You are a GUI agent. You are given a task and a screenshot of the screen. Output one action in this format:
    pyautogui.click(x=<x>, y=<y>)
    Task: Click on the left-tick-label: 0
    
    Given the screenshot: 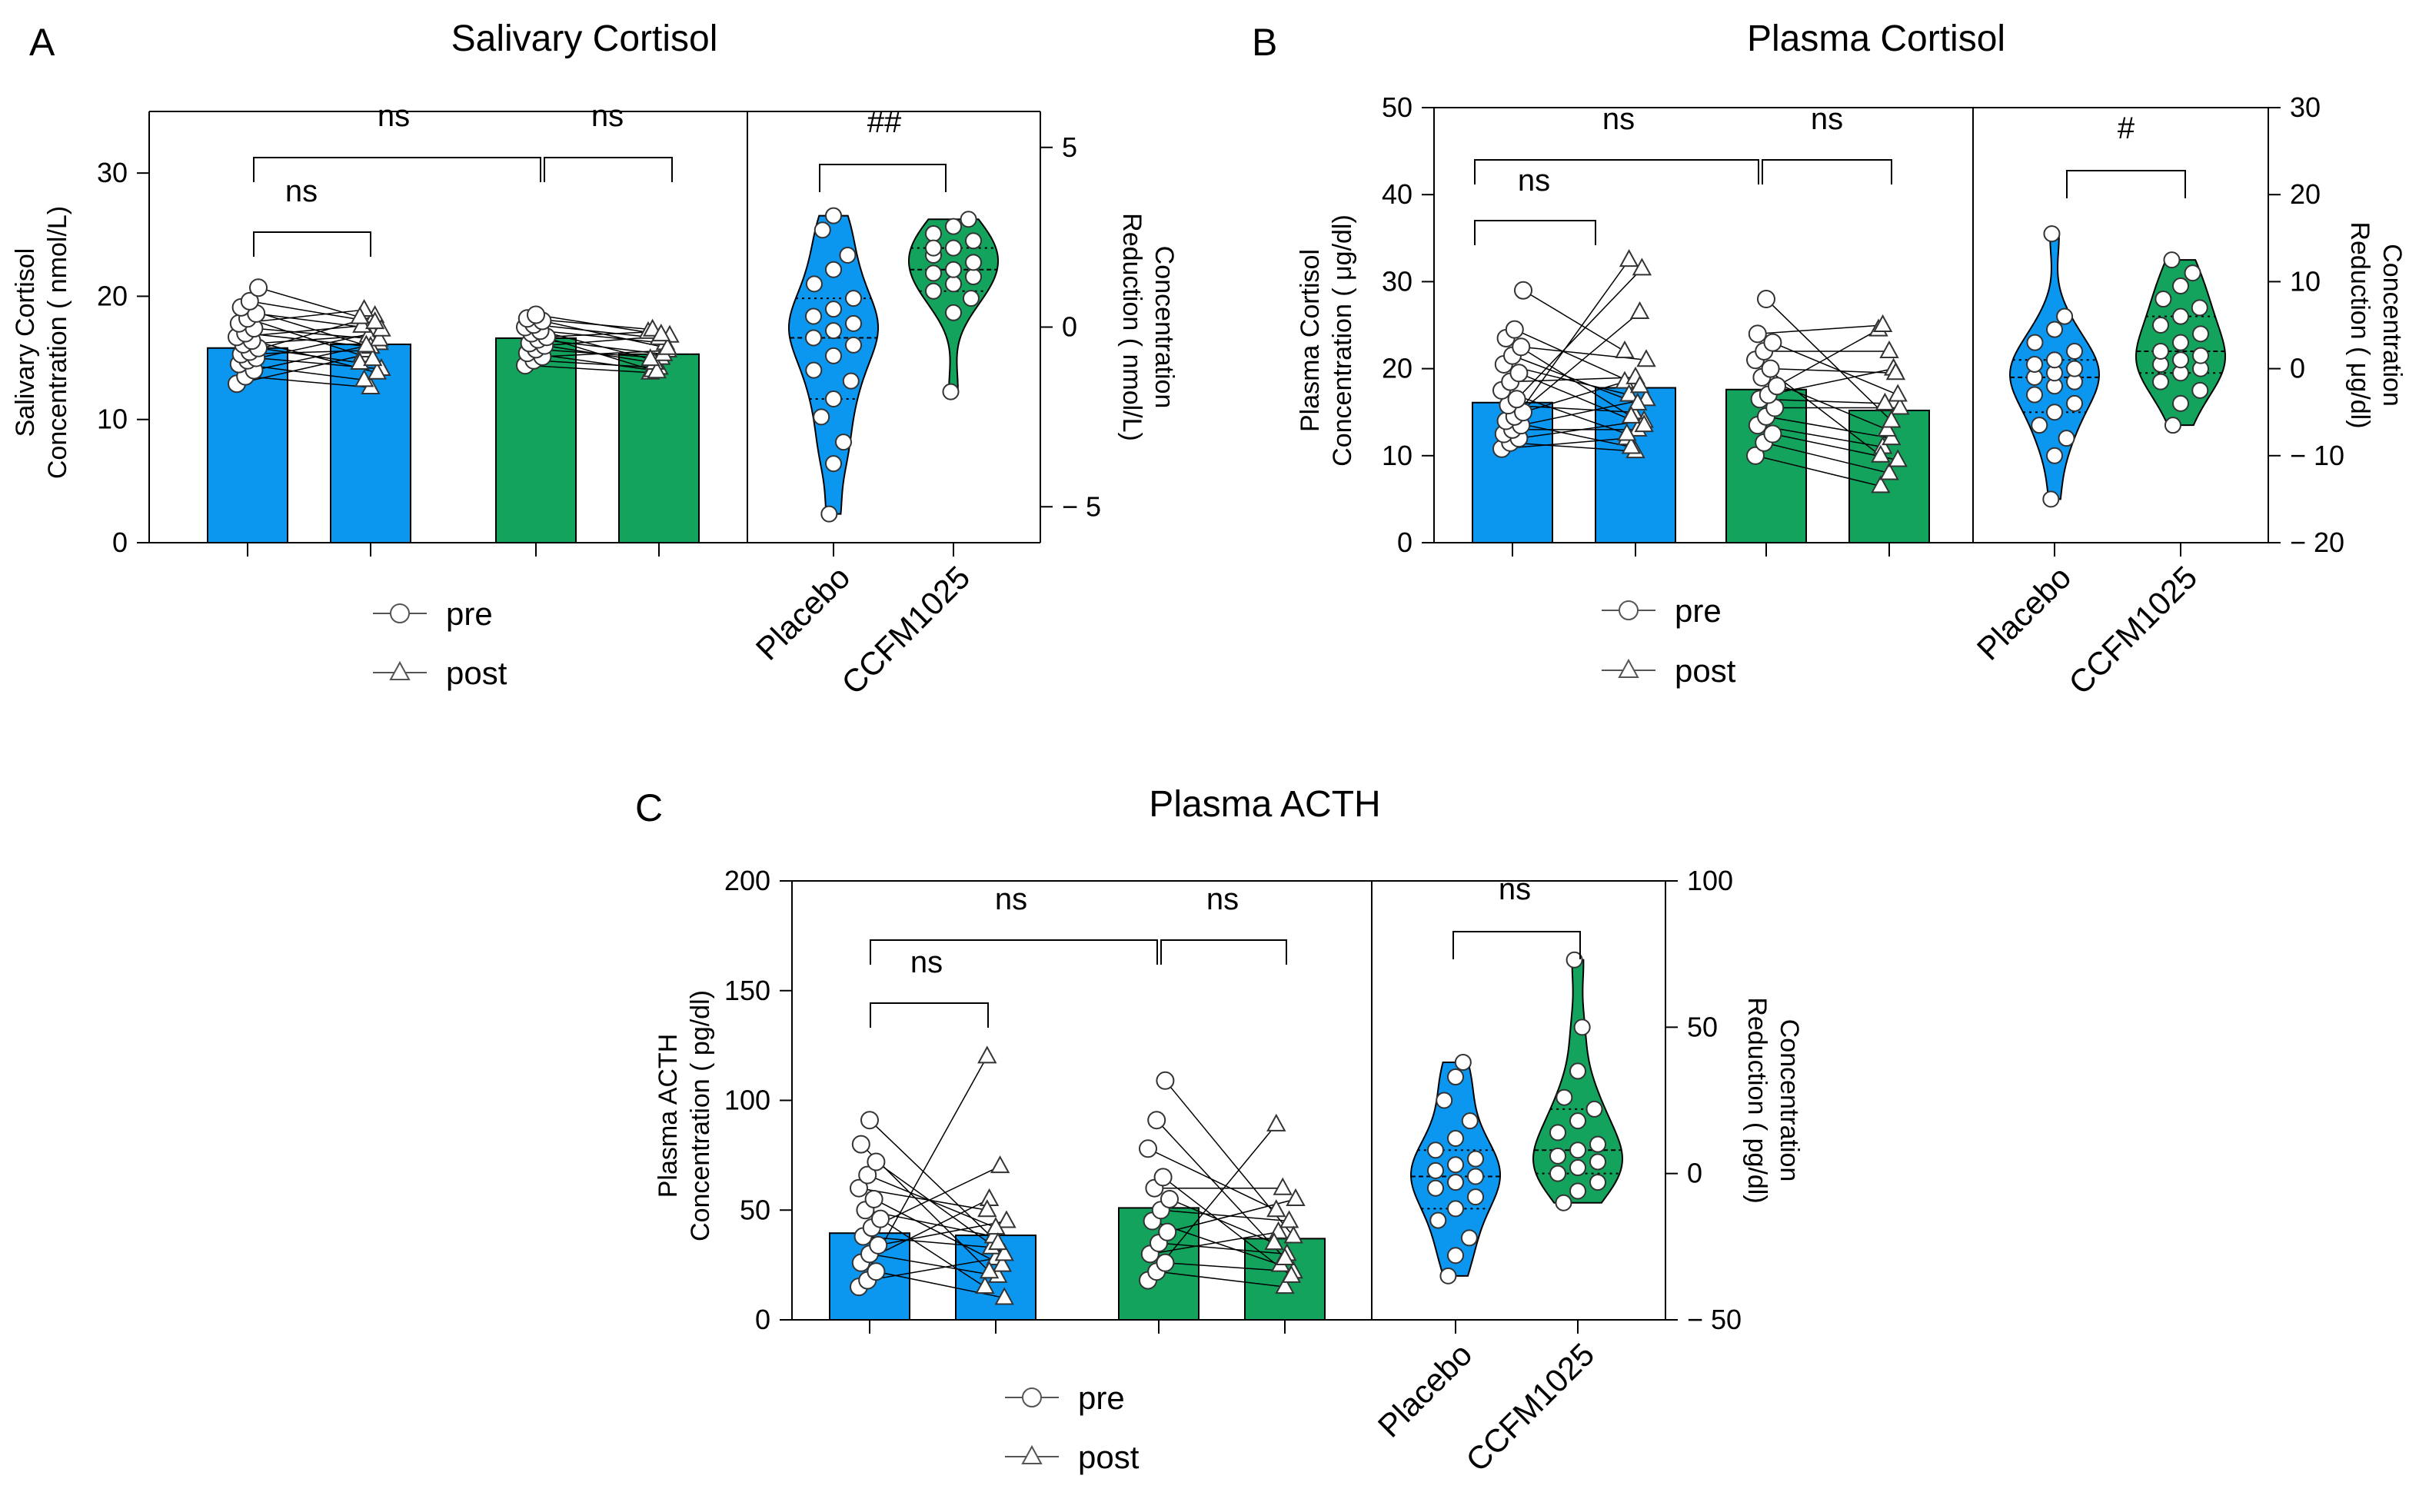 What is the action you would take?
    pyautogui.click(x=1404, y=542)
    